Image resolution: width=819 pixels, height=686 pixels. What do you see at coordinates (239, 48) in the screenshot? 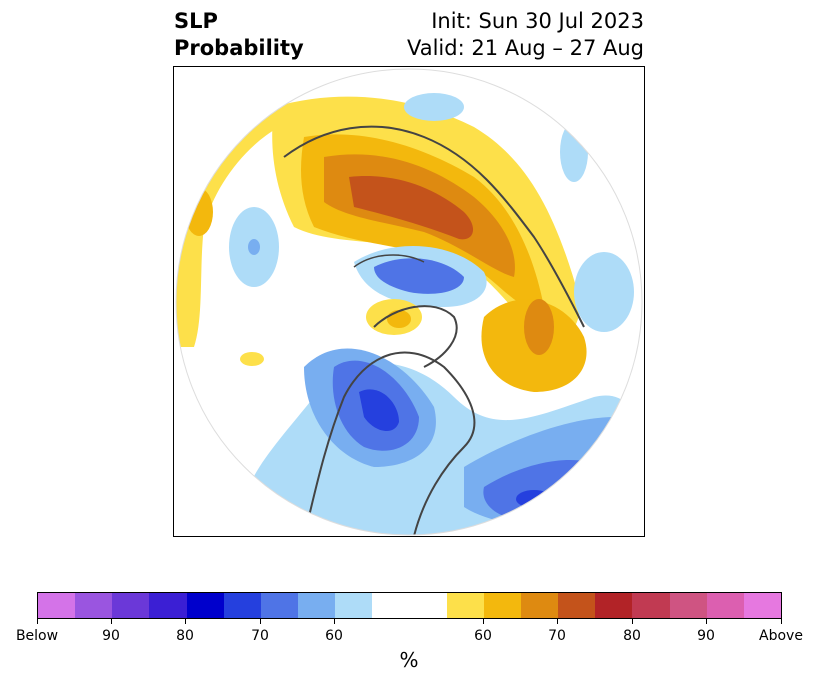
I see `title-probability: Probability` at bounding box center [239, 48].